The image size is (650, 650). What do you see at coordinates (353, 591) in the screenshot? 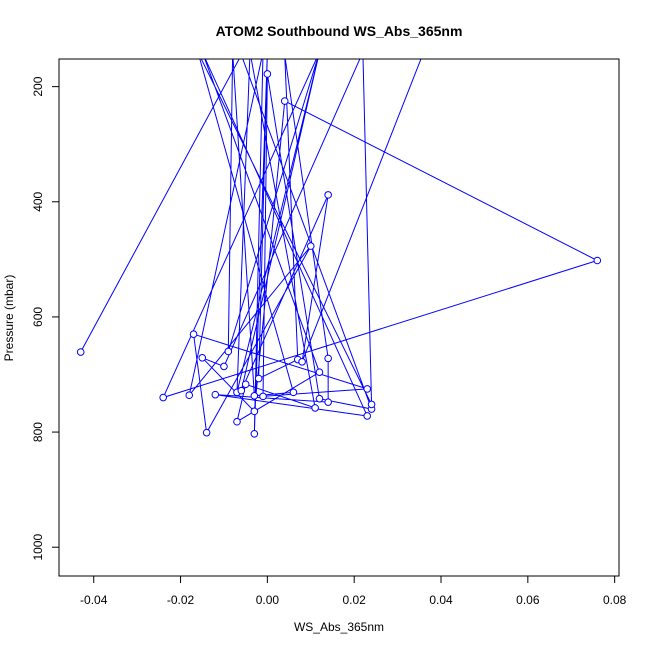
I see `x-axis: -0.04 -0.02 0.00 0.02 0.04 0.06 0.08` at bounding box center [353, 591].